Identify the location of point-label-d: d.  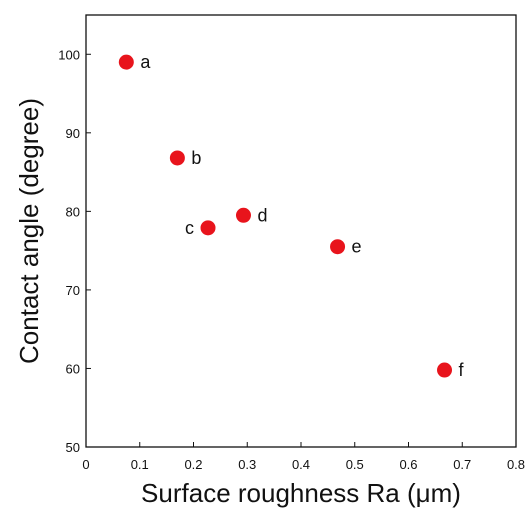
(262, 215).